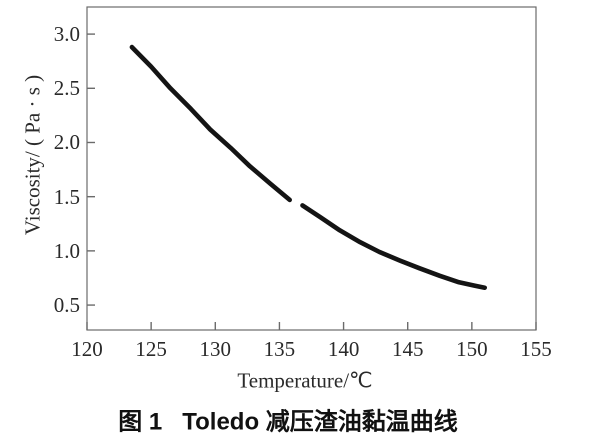 The width and height of the screenshot is (608, 435). Describe the element at coordinates (66, 142) in the screenshot. I see `y-tick-label: 2.0` at that location.